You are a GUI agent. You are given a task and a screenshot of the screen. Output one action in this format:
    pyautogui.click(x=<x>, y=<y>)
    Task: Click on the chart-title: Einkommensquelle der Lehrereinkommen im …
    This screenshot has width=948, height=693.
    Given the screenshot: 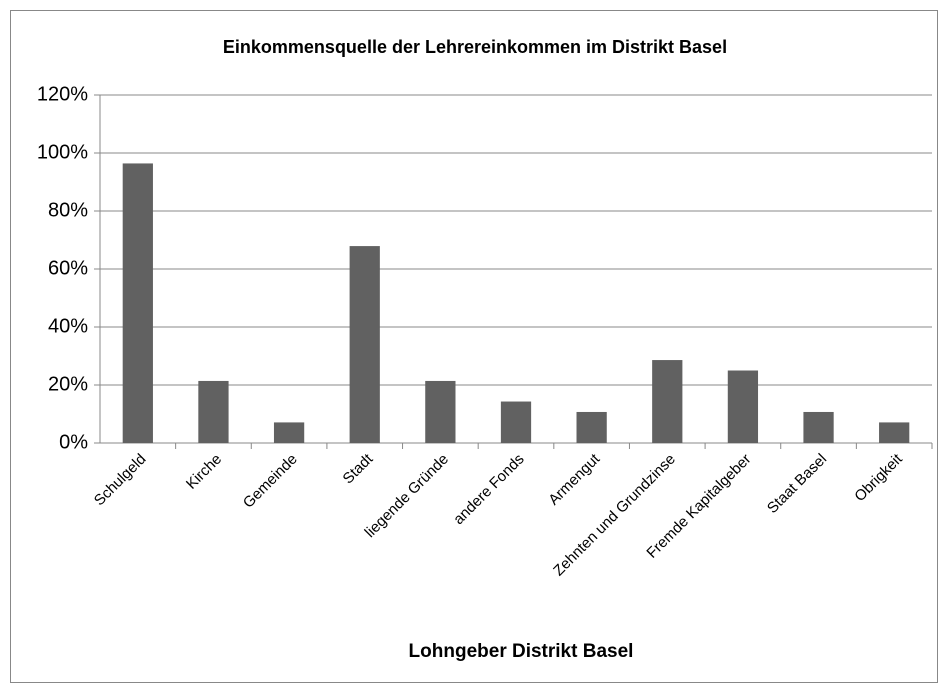 What is the action you would take?
    pyautogui.click(x=475, y=47)
    